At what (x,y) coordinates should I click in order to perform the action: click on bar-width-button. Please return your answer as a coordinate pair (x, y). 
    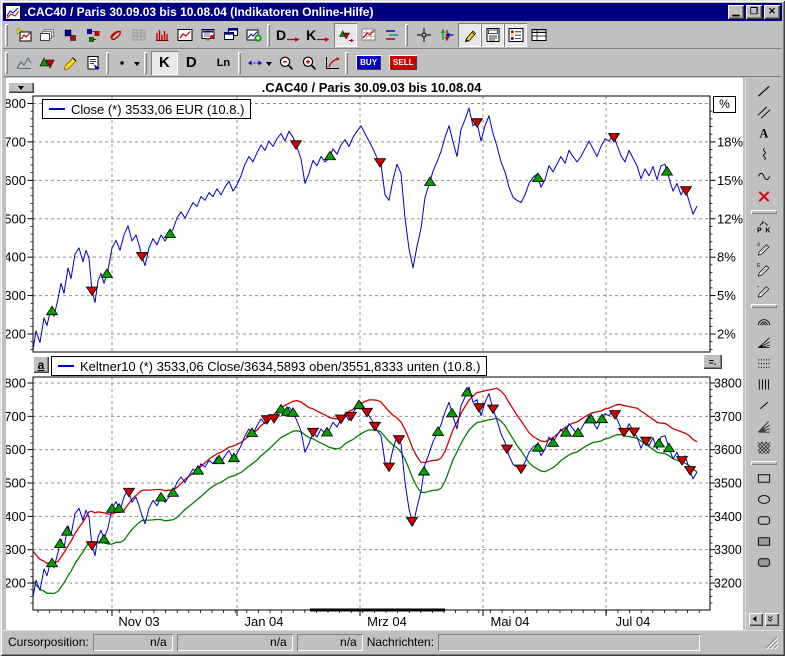
    Looking at the image, I should click on (259, 63).